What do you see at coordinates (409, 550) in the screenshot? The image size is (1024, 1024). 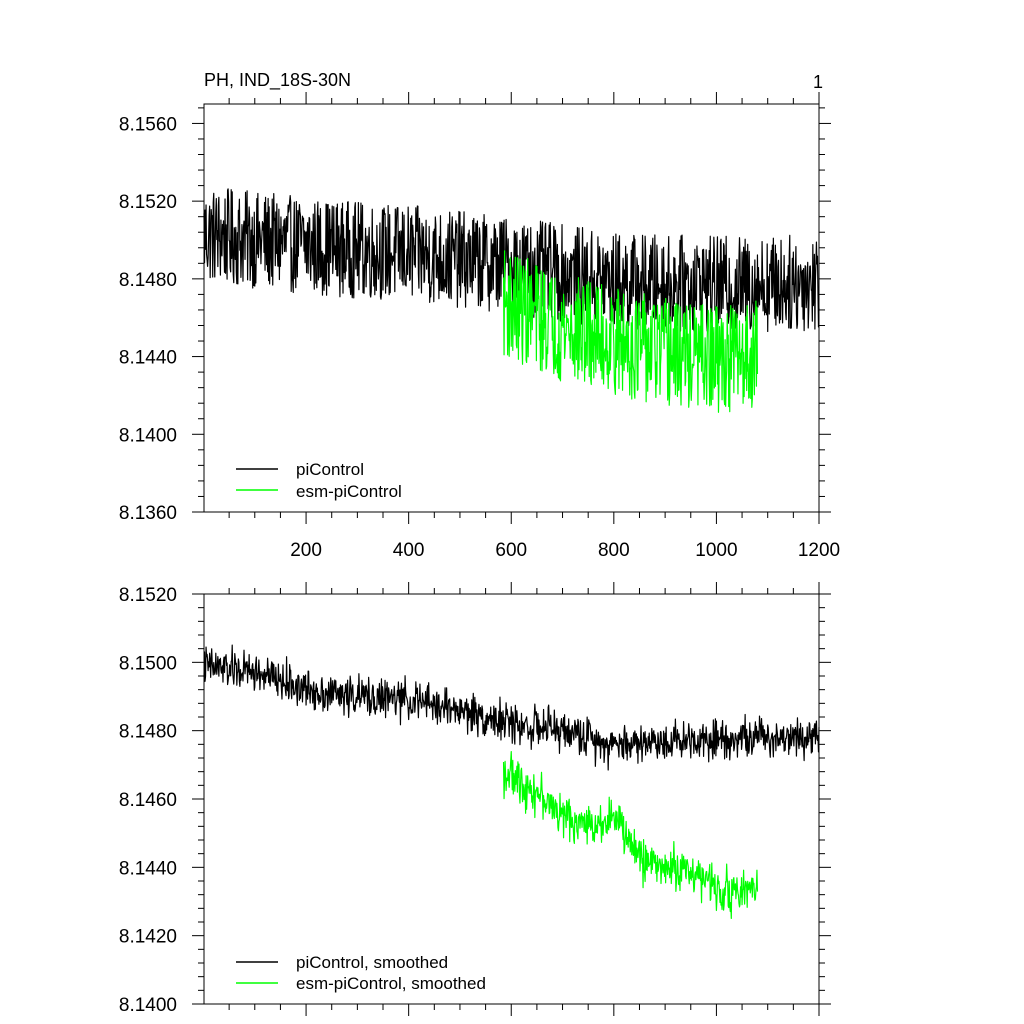 I see `x-tick-label: 400` at bounding box center [409, 550].